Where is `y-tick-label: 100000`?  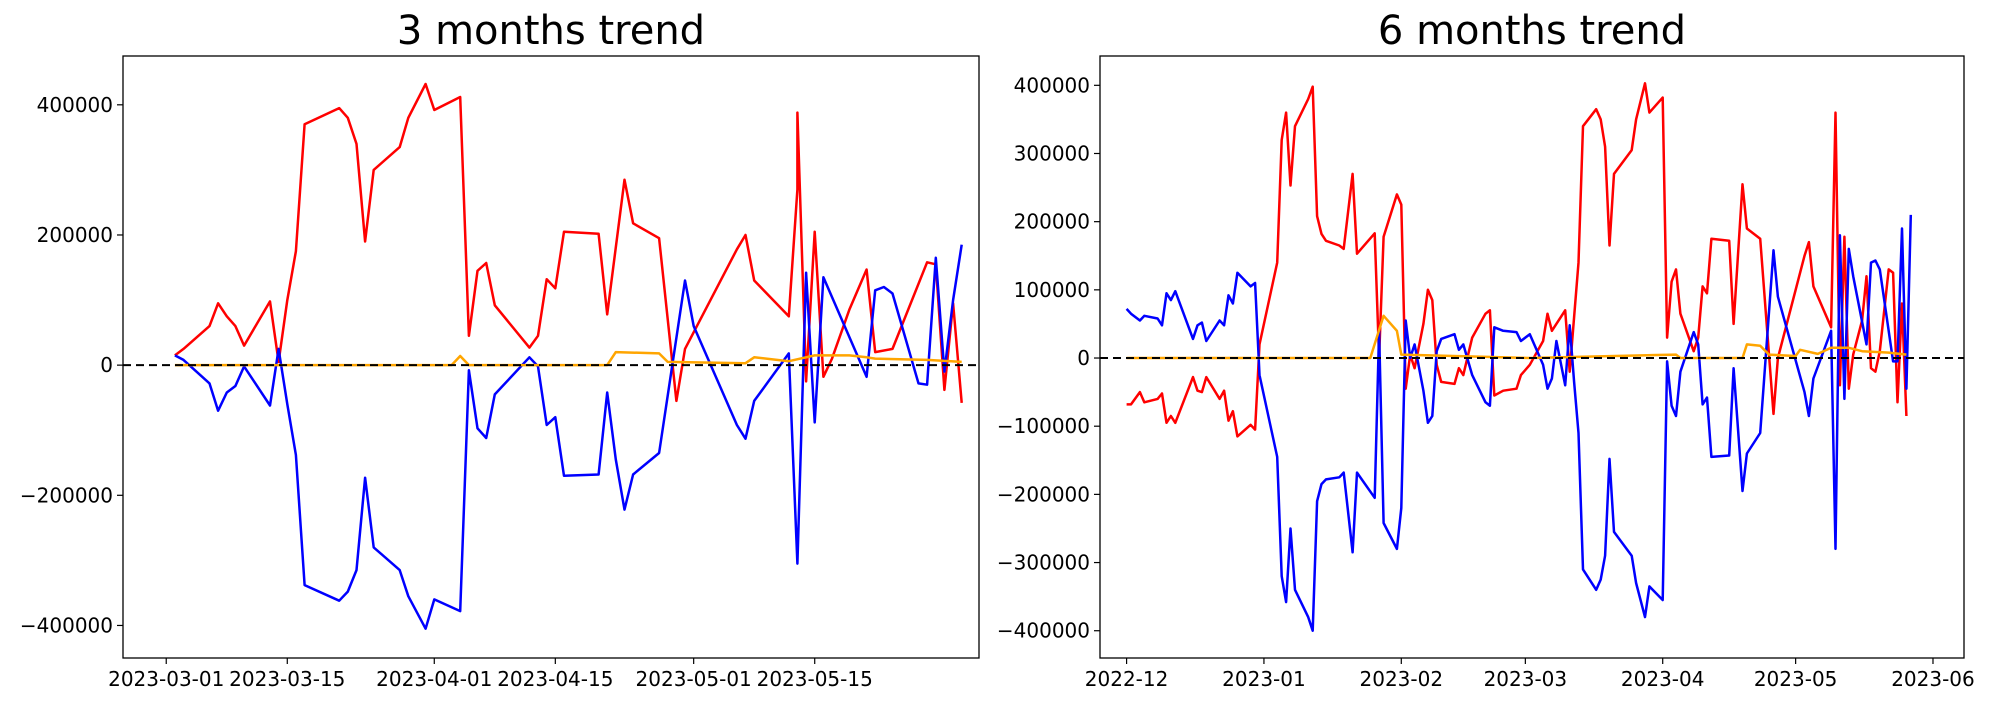 y-tick-label: 100000 is located at coordinates (1052, 290).